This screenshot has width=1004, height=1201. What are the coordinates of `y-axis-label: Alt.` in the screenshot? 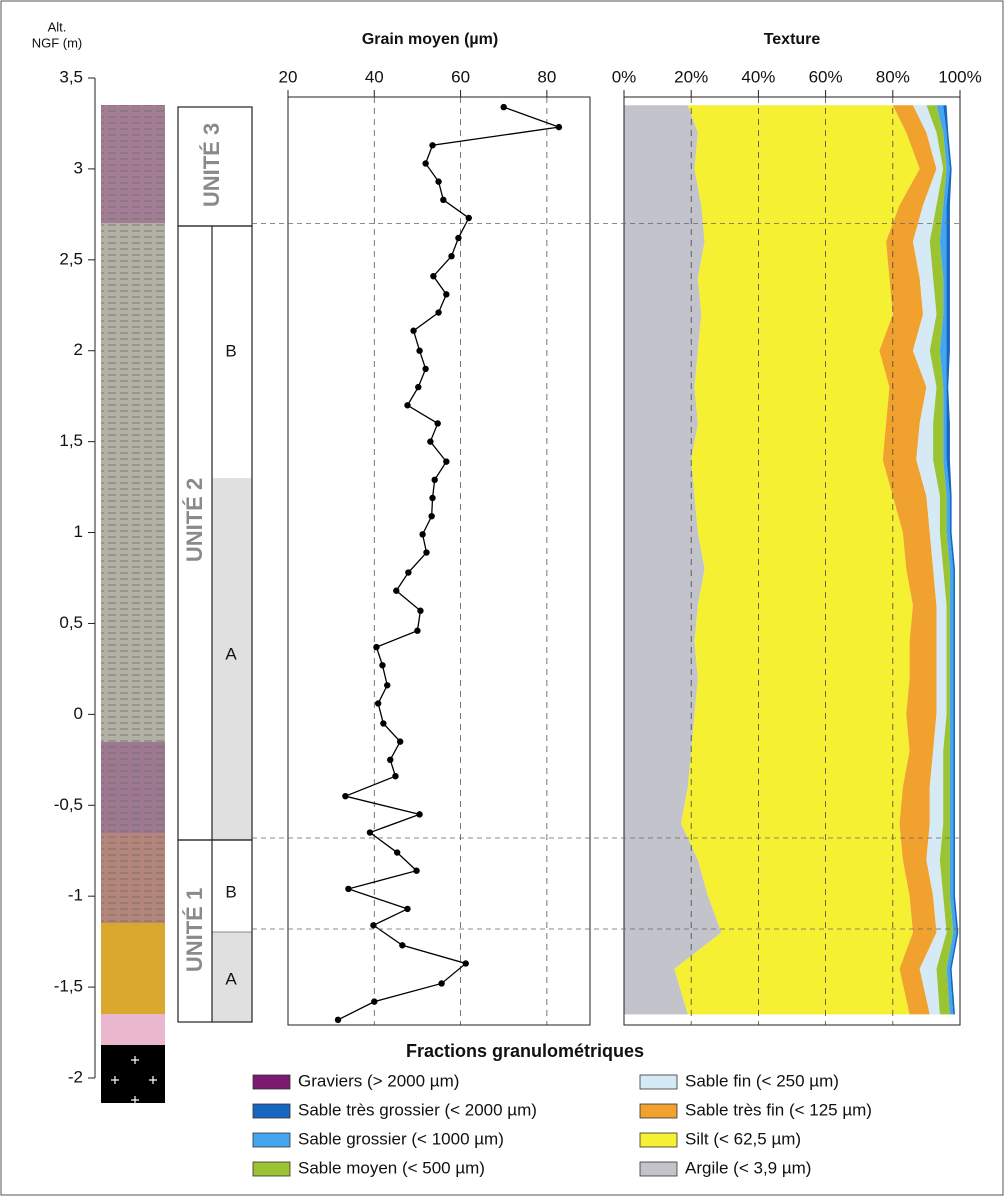 It's located at (57, 26).